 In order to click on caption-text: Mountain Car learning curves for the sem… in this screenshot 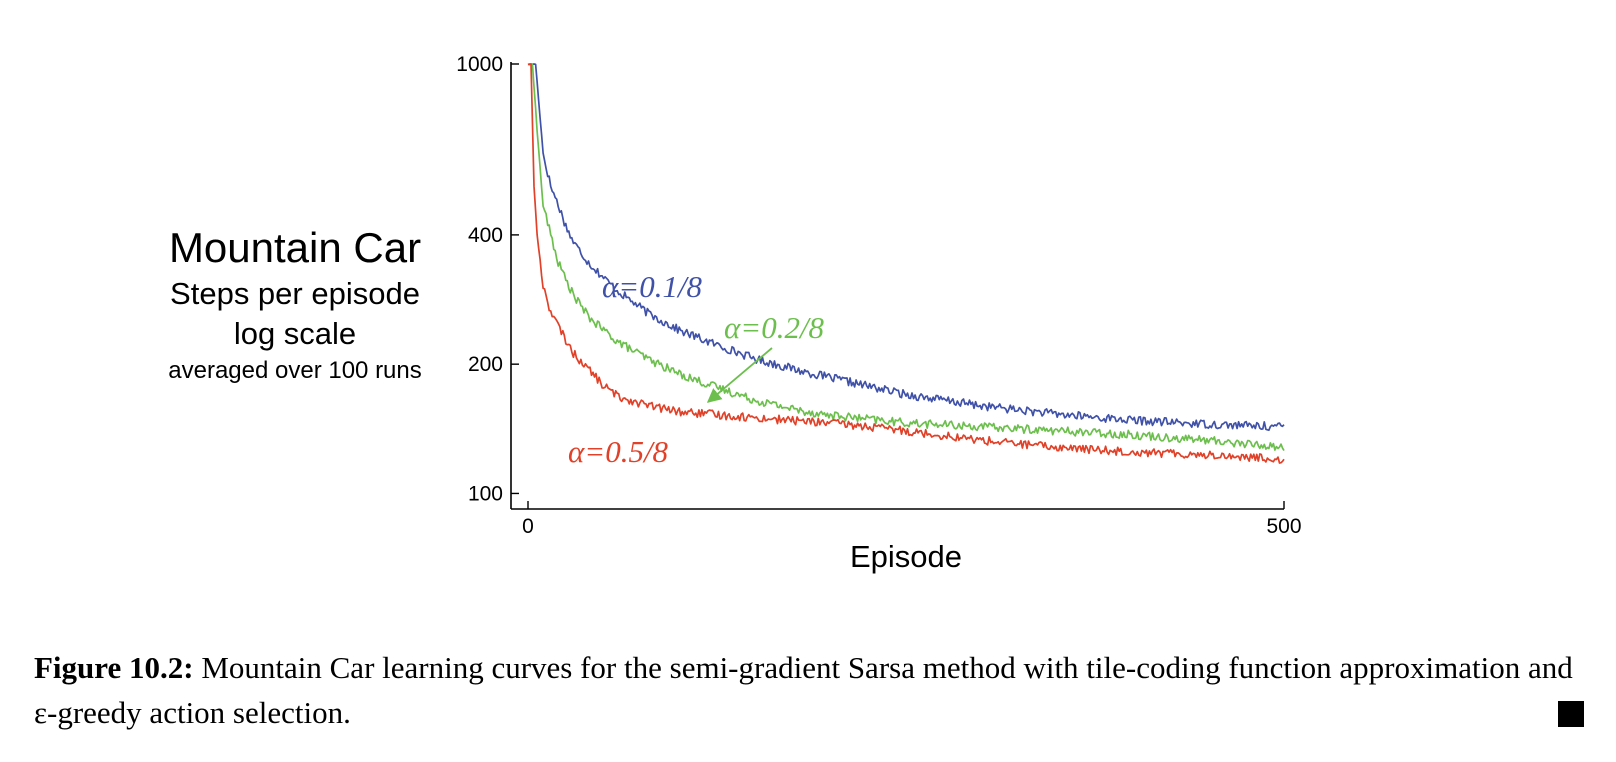, I will do `click(803, 690)`.